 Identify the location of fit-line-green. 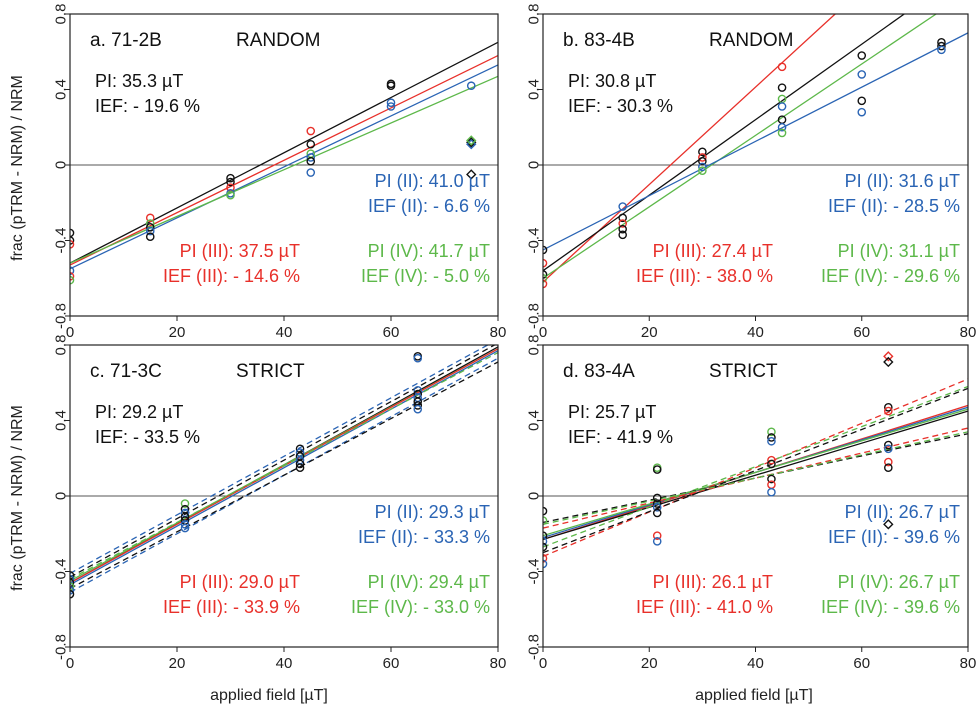
(284, 169).